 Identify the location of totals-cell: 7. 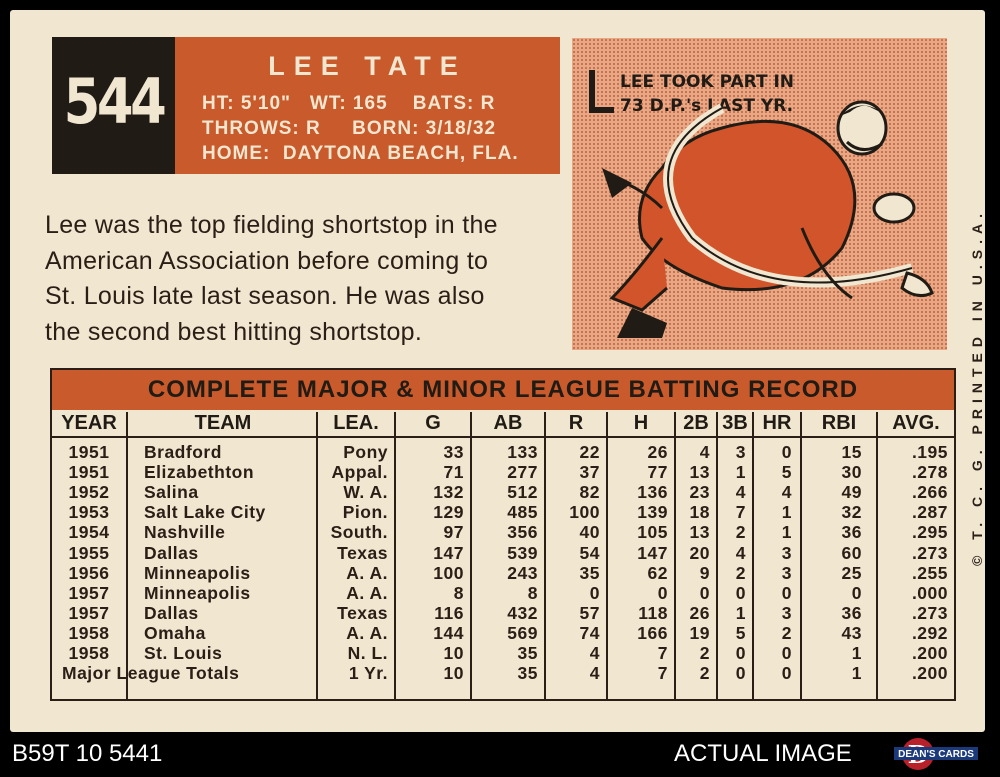
(662, 673).